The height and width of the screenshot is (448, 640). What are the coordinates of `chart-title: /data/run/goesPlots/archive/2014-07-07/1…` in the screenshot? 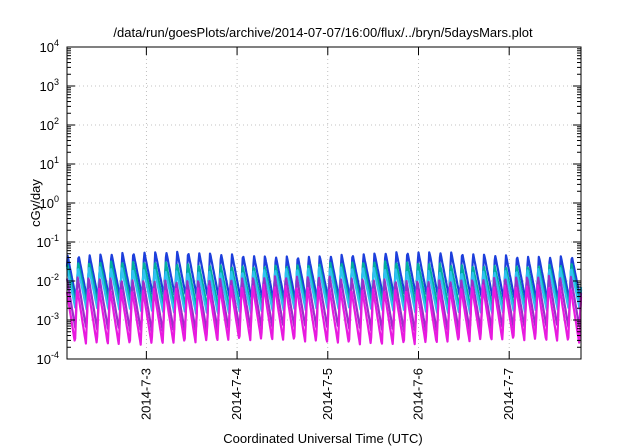 It's located at (323, 32).